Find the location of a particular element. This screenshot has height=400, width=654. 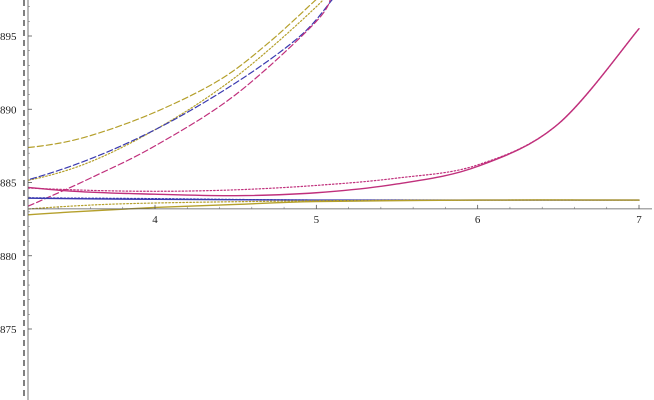

x-tick-label-1: 5 is located at coordinates (317, 220).